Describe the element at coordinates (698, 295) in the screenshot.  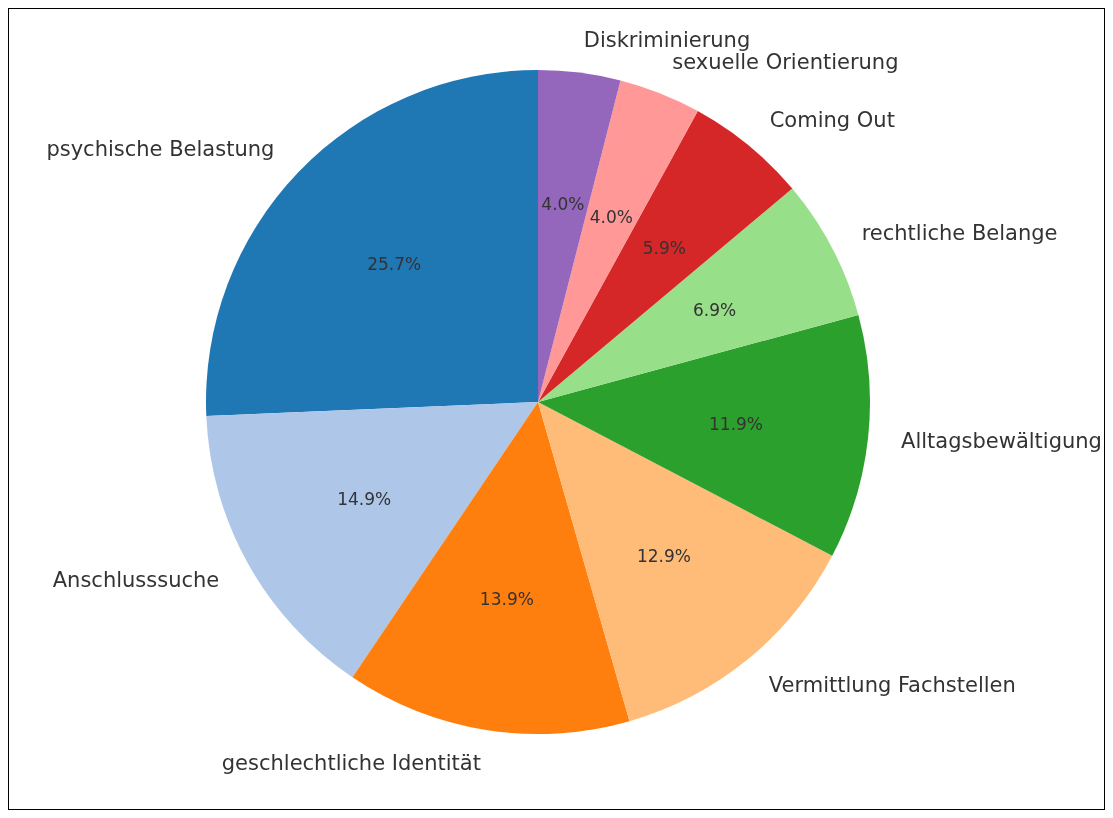
I see `pie-slice` at that location.